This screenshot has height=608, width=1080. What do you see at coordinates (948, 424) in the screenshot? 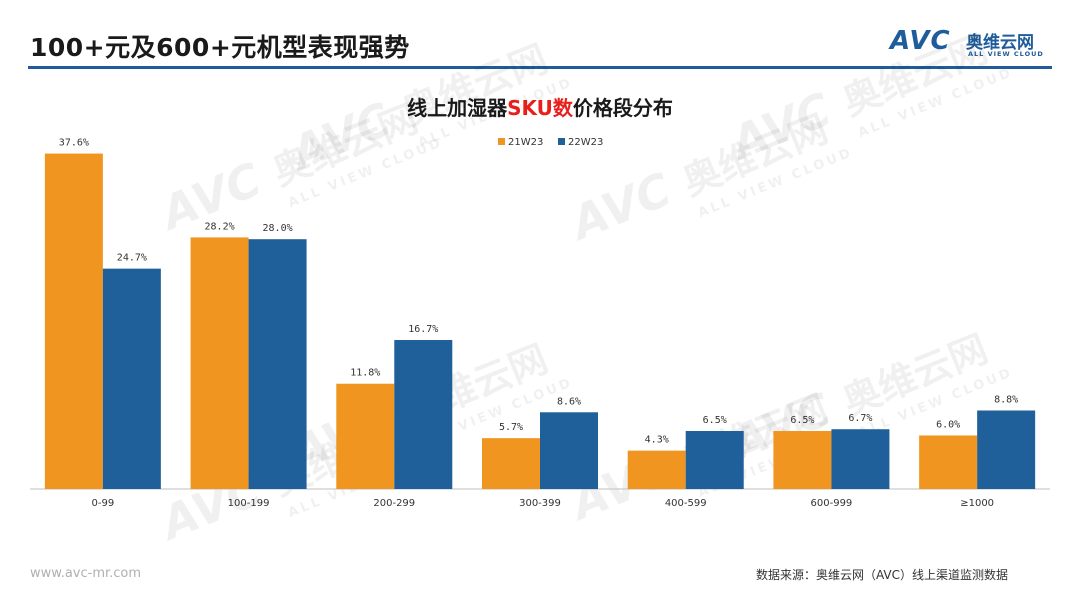
I see `data-label-21W23-6: 6.0%` at bounding box center [948, 424].